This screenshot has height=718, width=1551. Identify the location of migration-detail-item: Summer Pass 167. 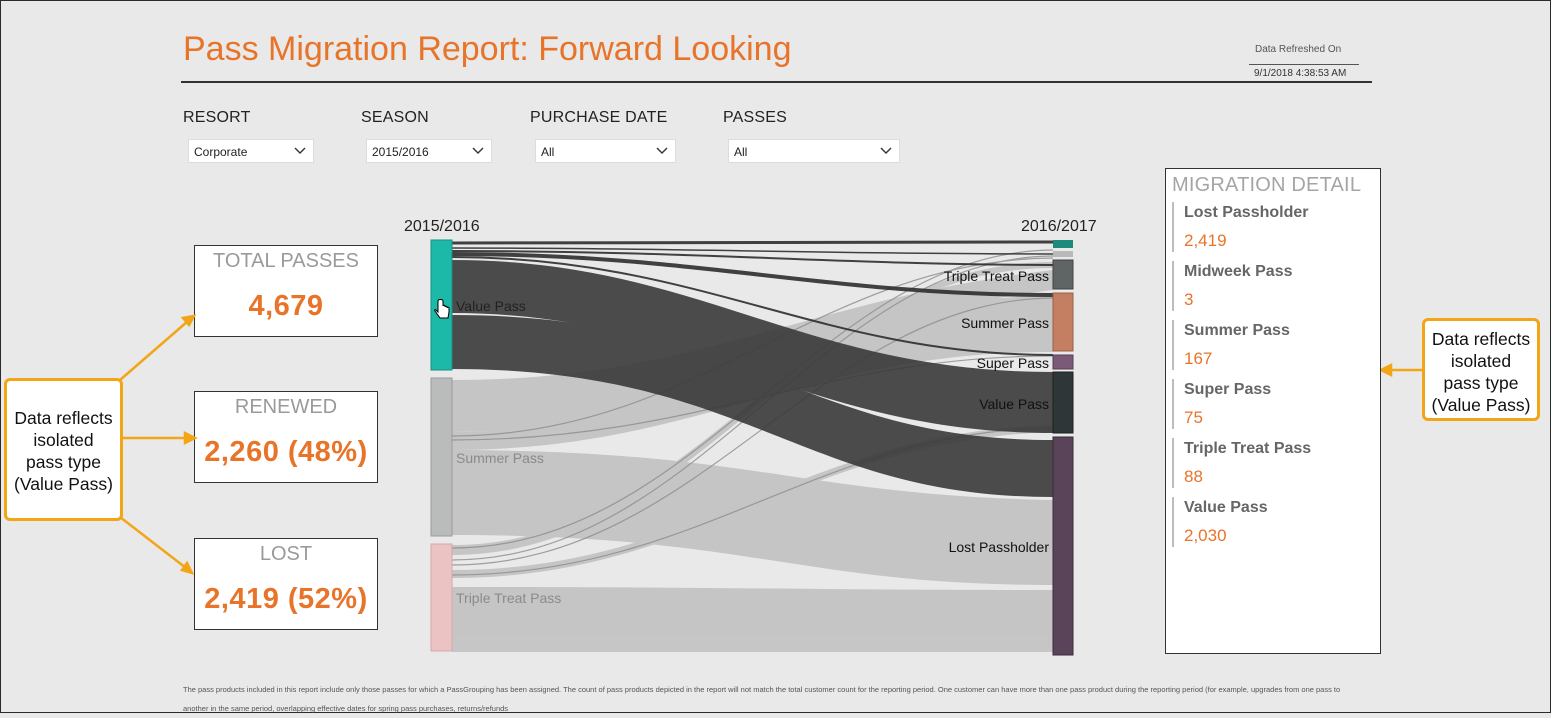
(1268, 345).